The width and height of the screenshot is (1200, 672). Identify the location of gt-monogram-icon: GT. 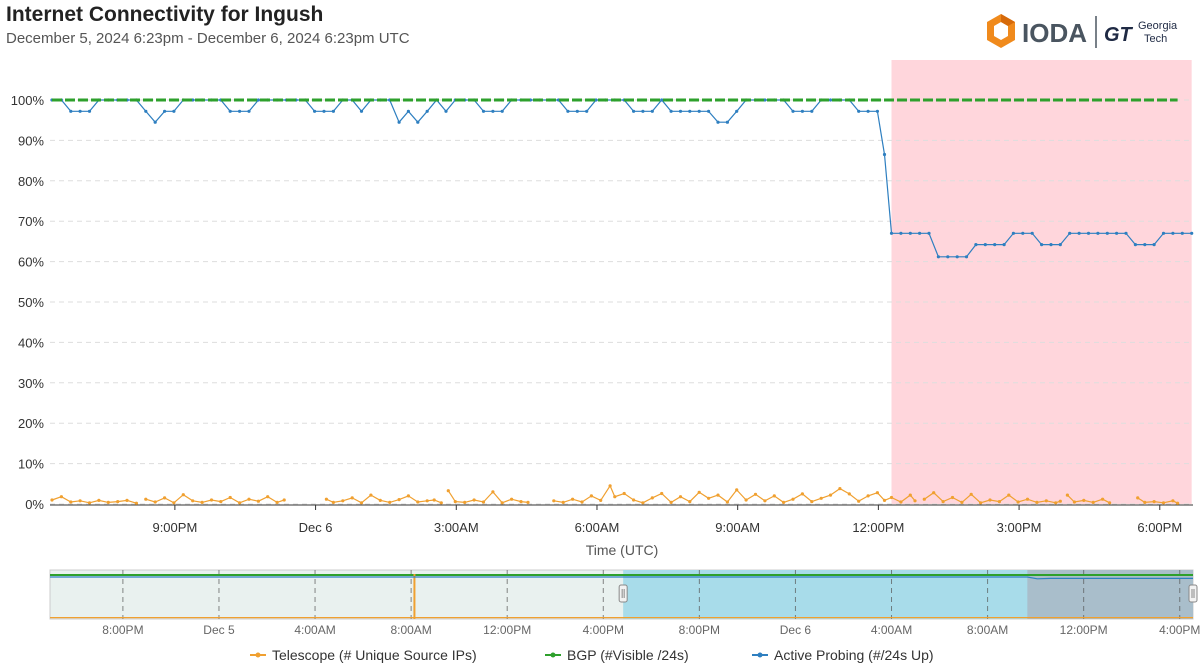
(1119, 35).